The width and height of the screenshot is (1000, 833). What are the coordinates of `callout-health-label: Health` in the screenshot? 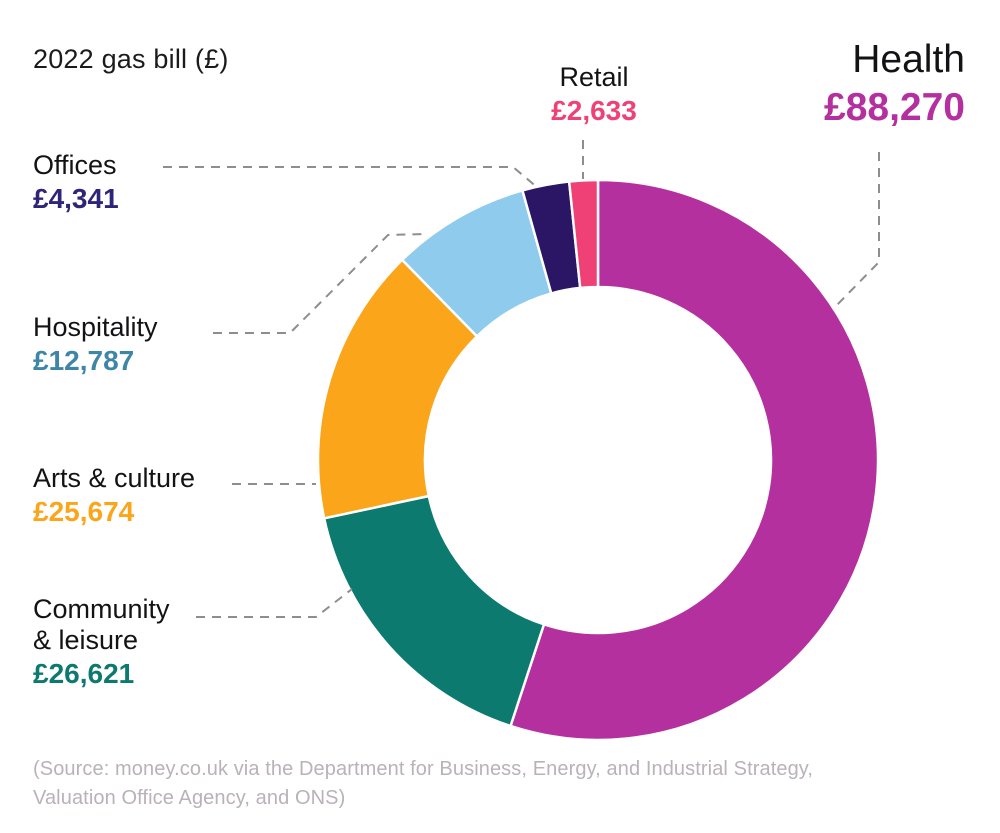 It's located at (908, 59).